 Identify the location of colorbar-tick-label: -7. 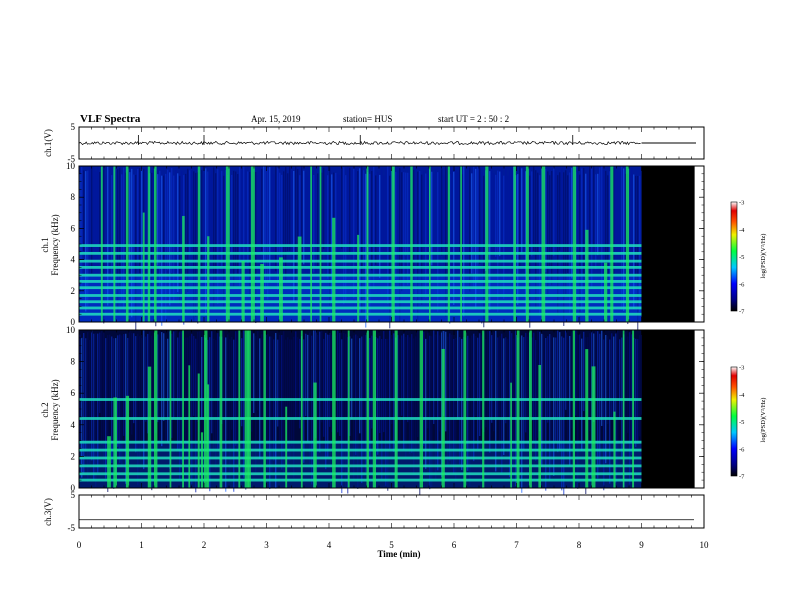
(742, 312).